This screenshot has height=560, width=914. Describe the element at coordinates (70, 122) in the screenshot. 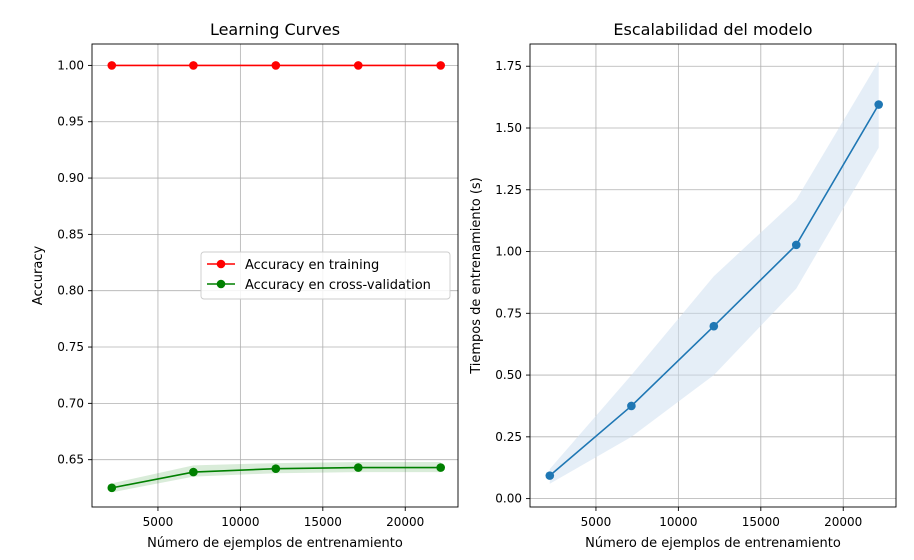

I see `y-tick-label: 0.95` at that location.